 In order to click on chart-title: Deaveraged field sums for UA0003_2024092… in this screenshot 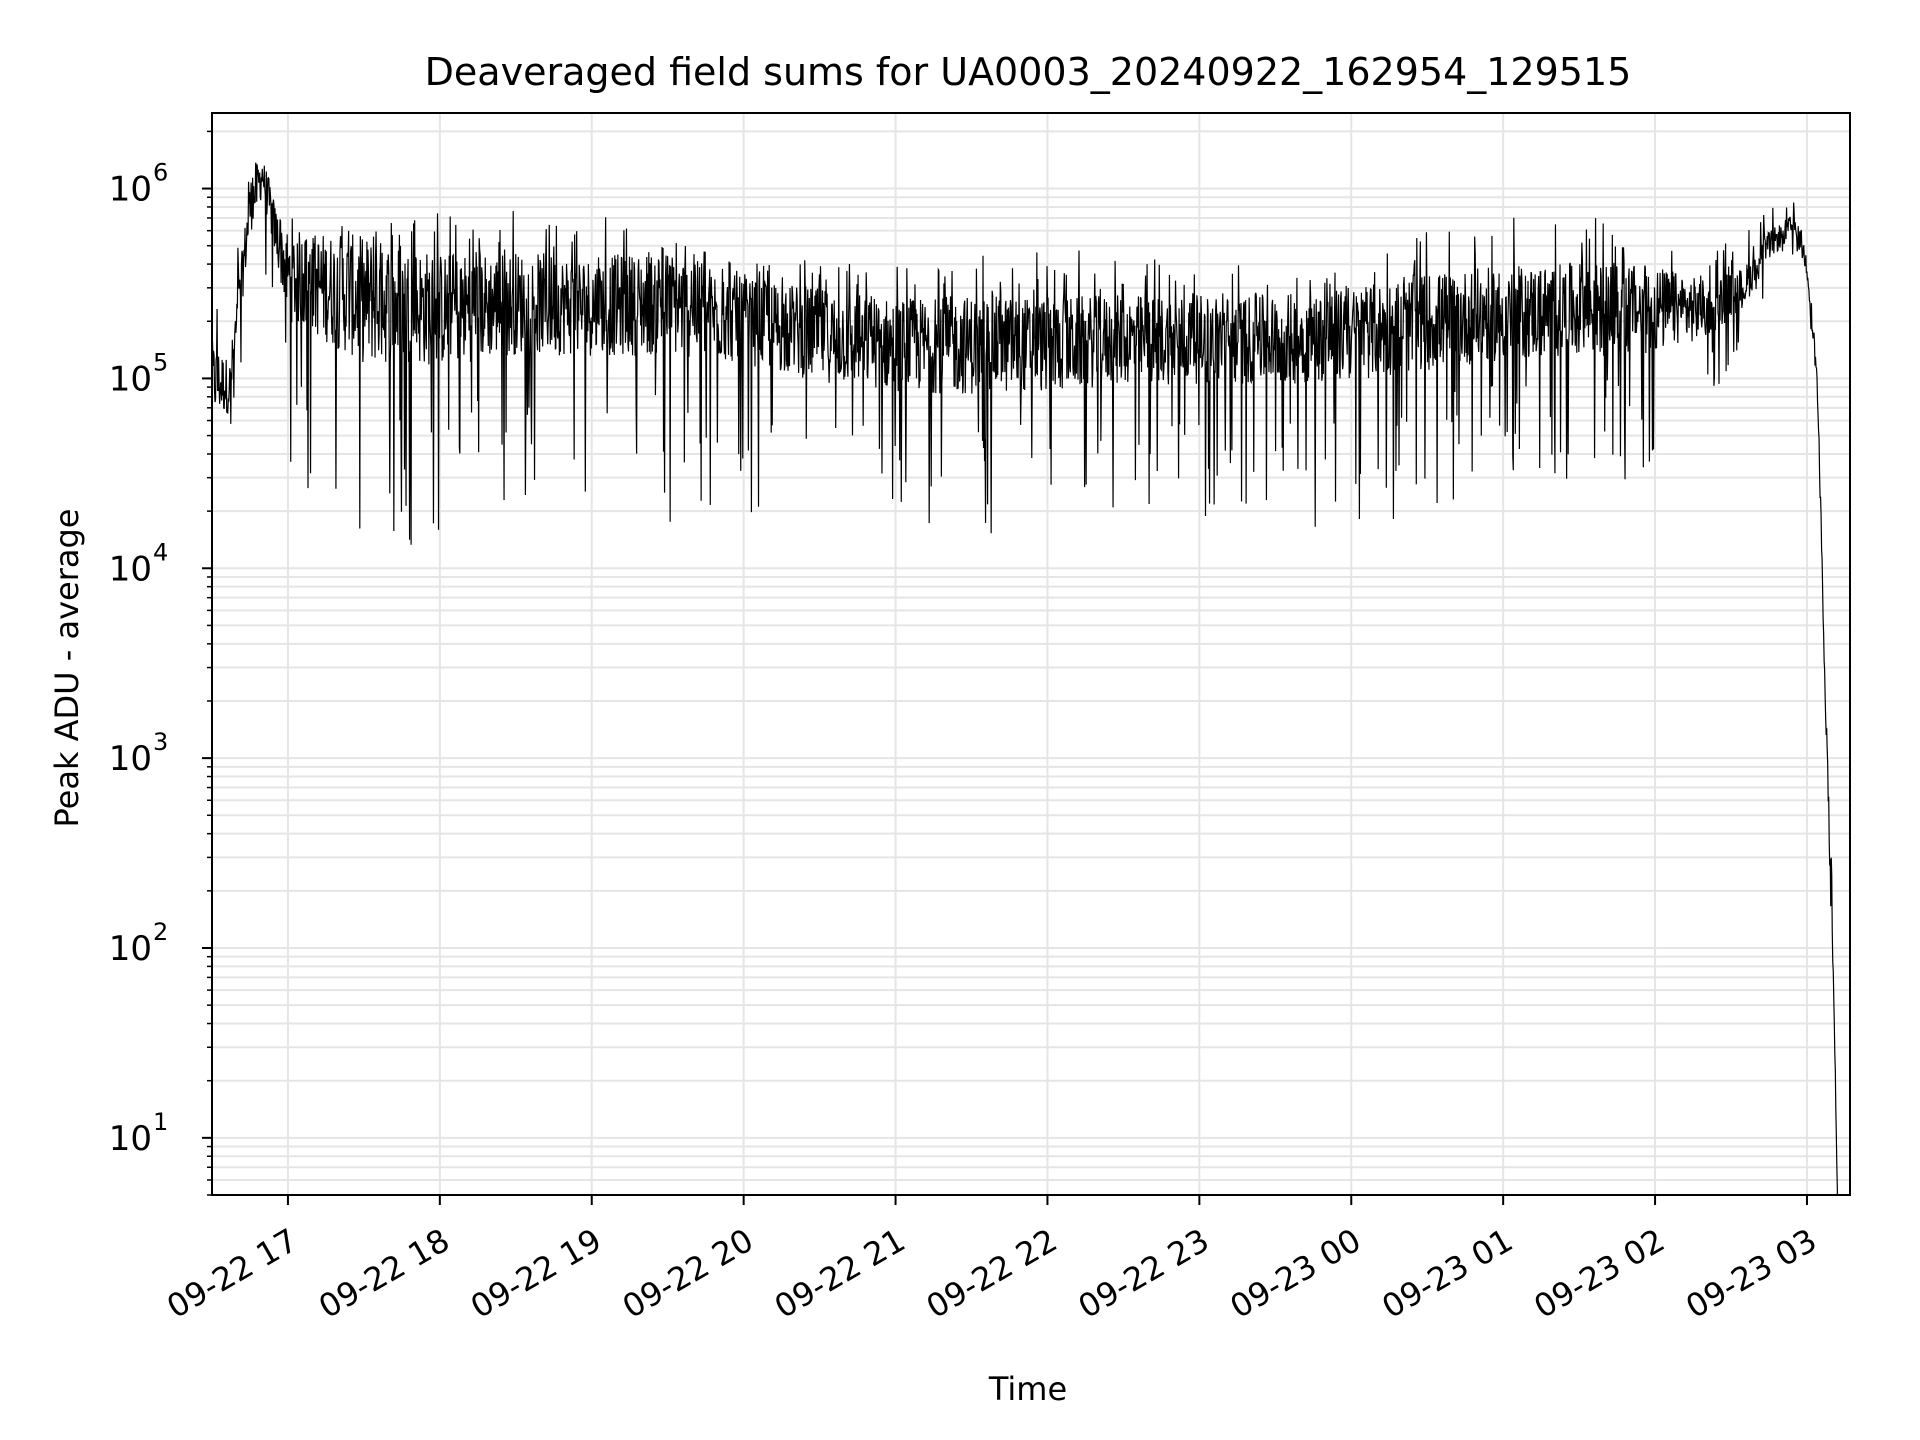, I will do `click(1028, 72)`.